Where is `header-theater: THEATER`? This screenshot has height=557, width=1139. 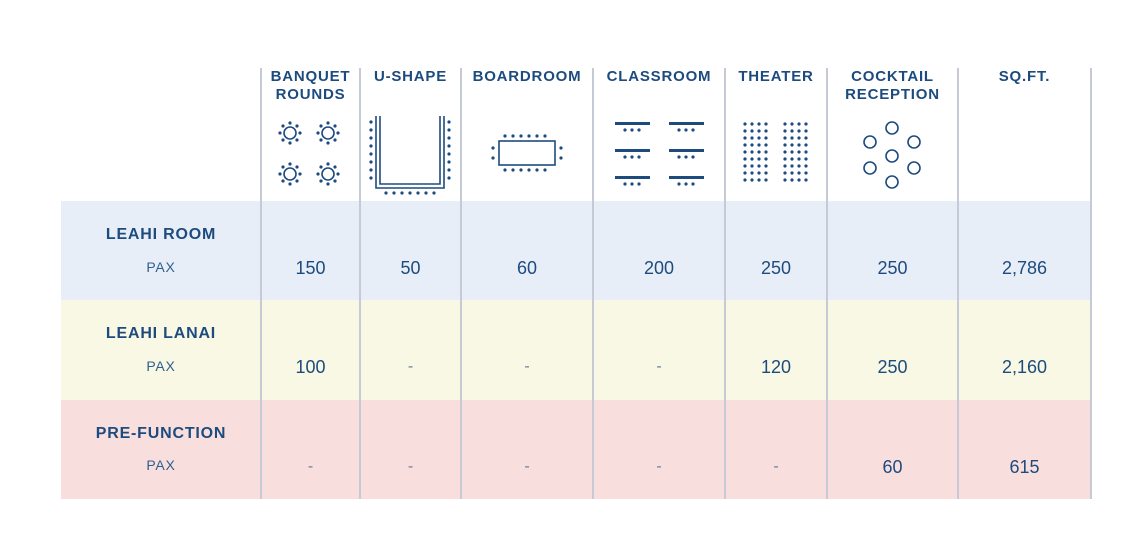
header-theater: THEATER is located at coordinates (776, 76).